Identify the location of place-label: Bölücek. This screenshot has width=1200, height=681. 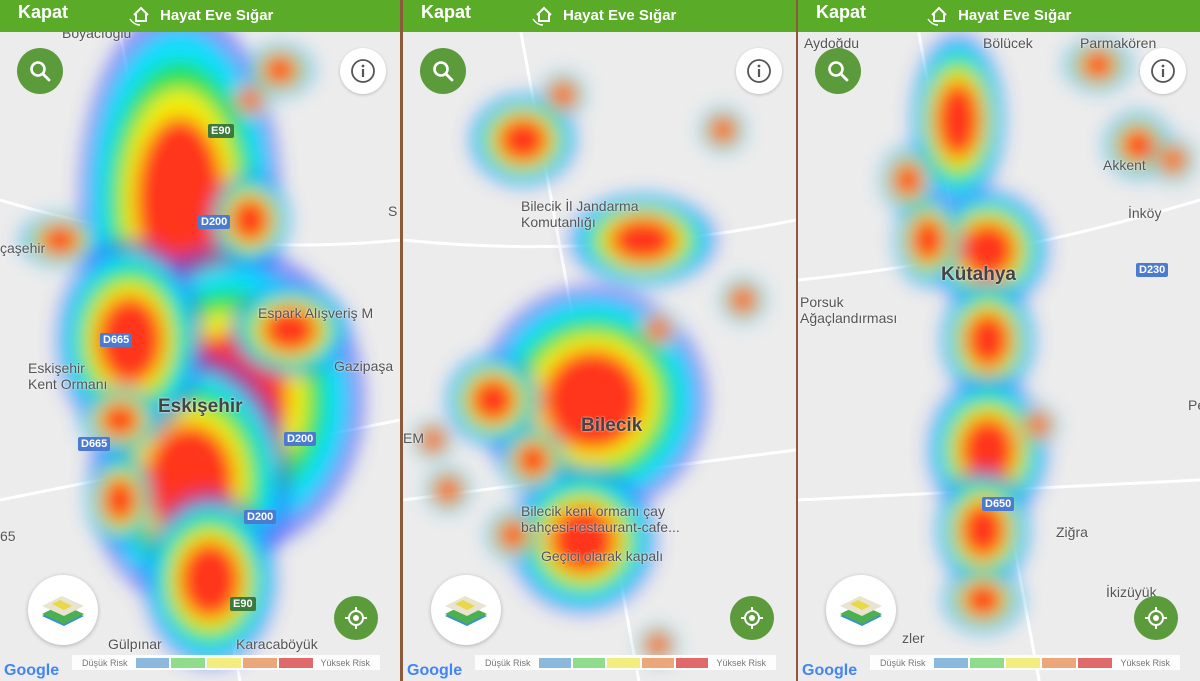
(1008, 43).